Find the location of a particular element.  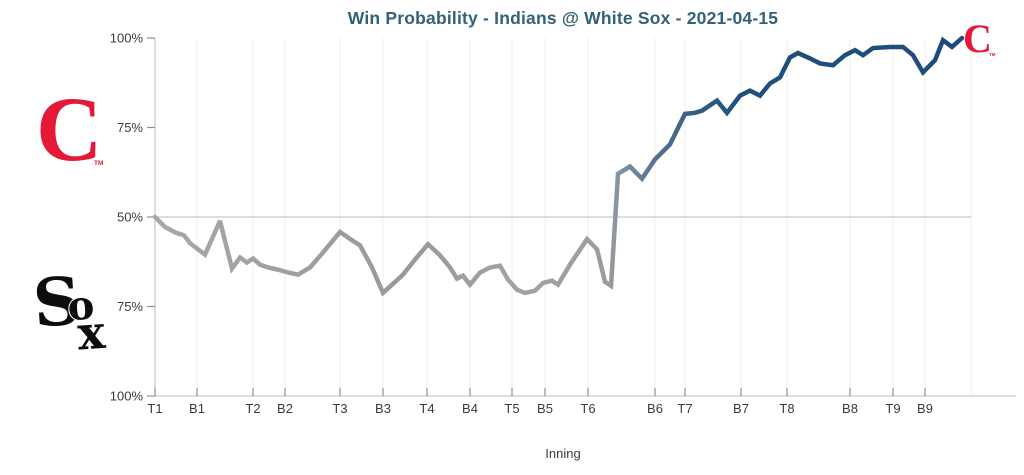

x-tick-label: T2 is located at coordinates (252, 408).